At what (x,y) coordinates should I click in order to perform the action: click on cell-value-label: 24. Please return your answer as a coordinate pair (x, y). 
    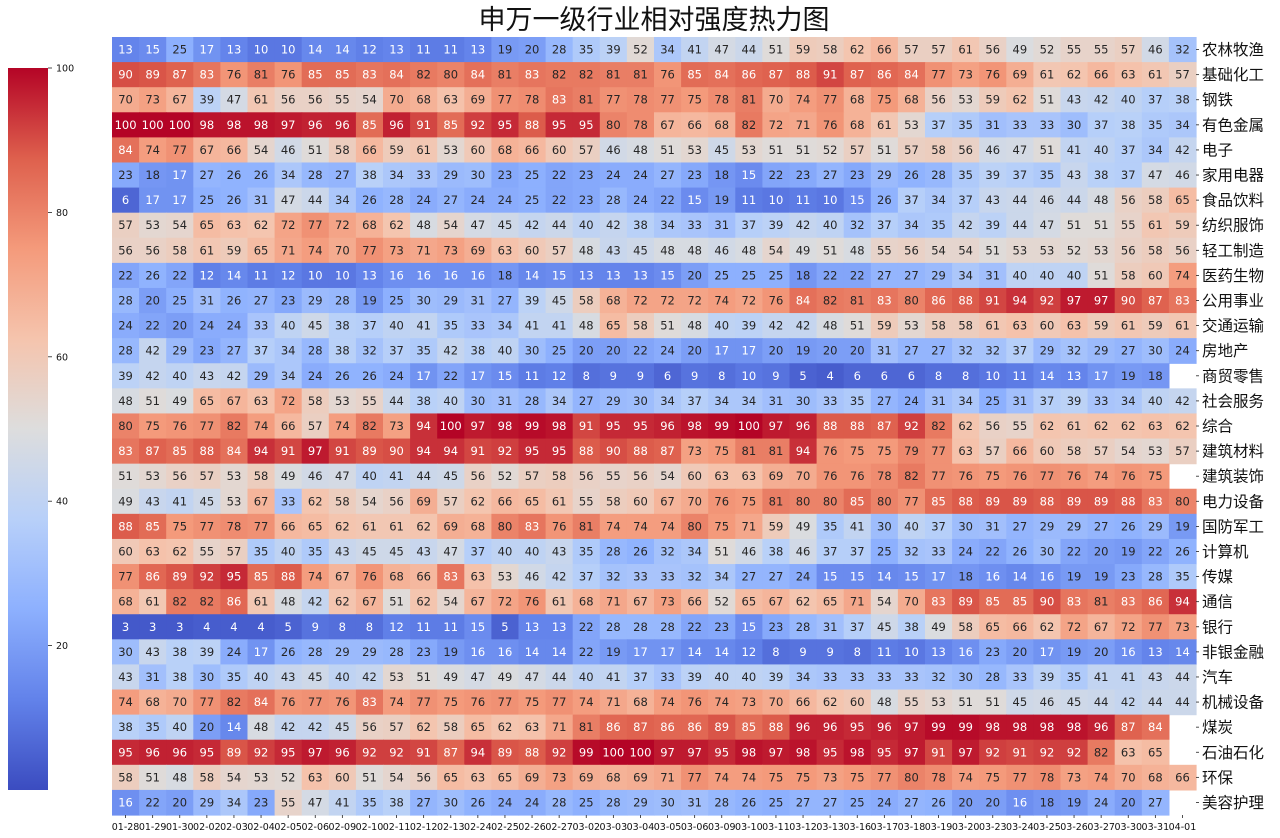
    Looking at the image, I should click on (803, 577).